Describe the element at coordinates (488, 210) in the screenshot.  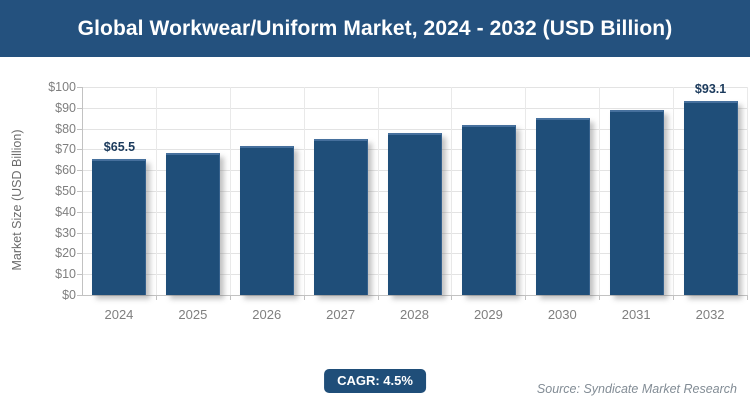
I see `bar-2029` at that location.